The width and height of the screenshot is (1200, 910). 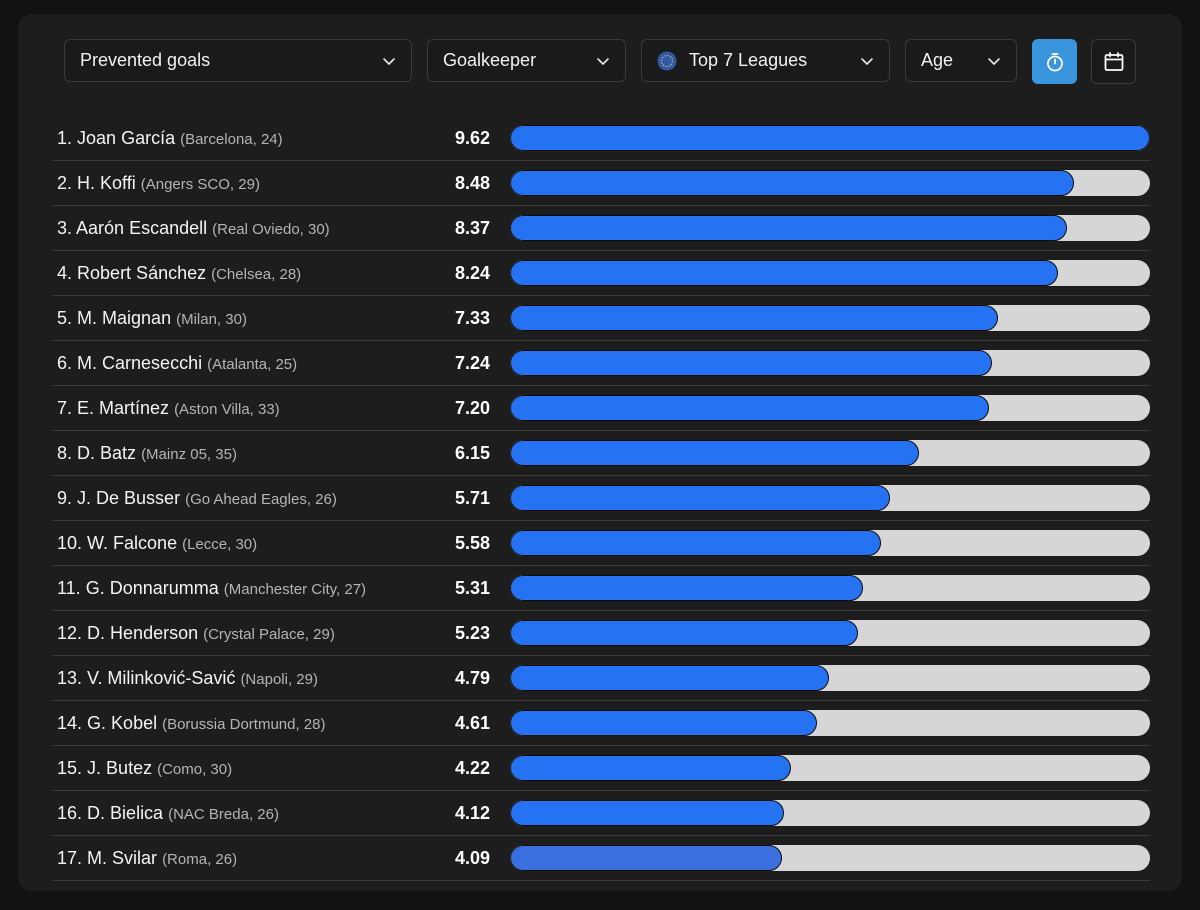 I want to click on metric-value: 7.20, so click(x=472, y=408).